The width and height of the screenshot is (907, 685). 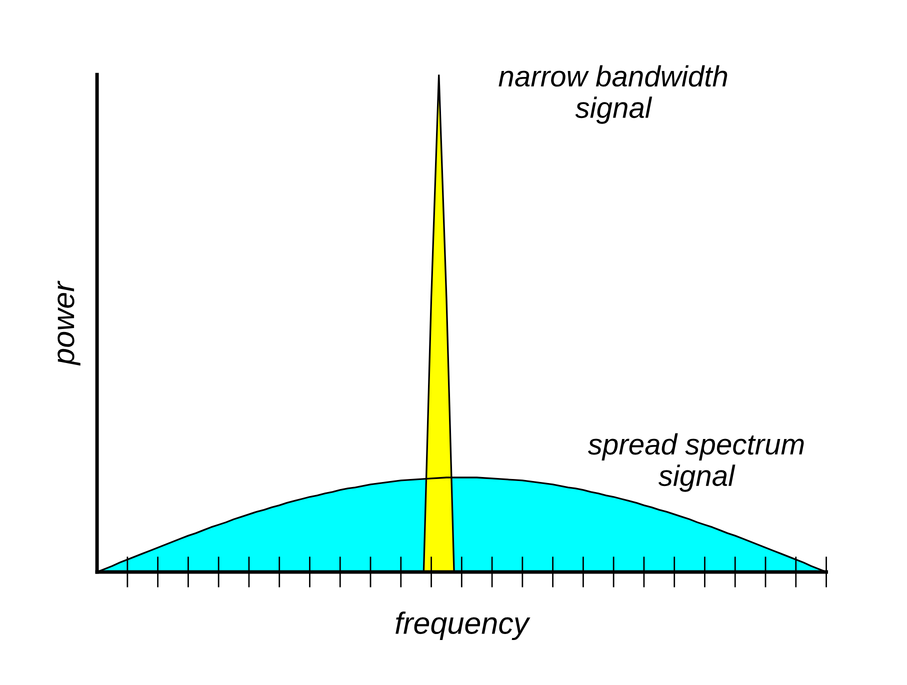 What do you see at coordinates (69, 323) in the screenshot?
I see `y-axis-title: power` at bounding box center [69, 323].